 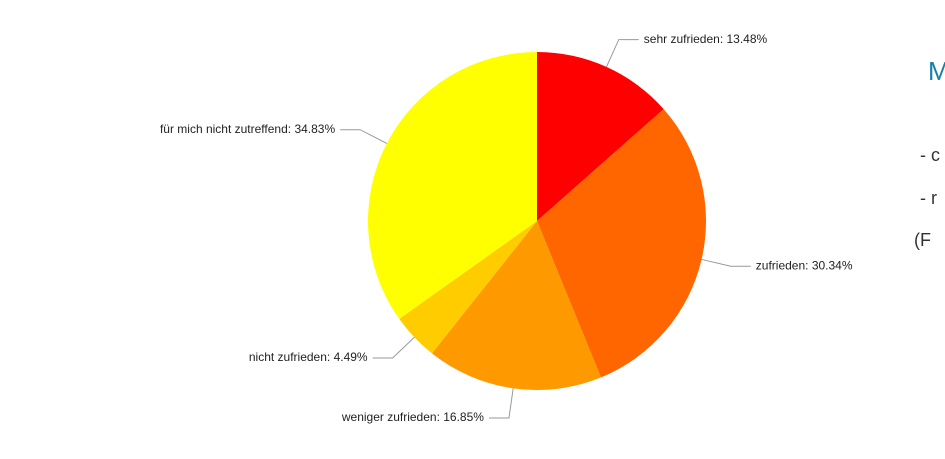 I want to click on side-heading: M, so click(x=936, y=71).